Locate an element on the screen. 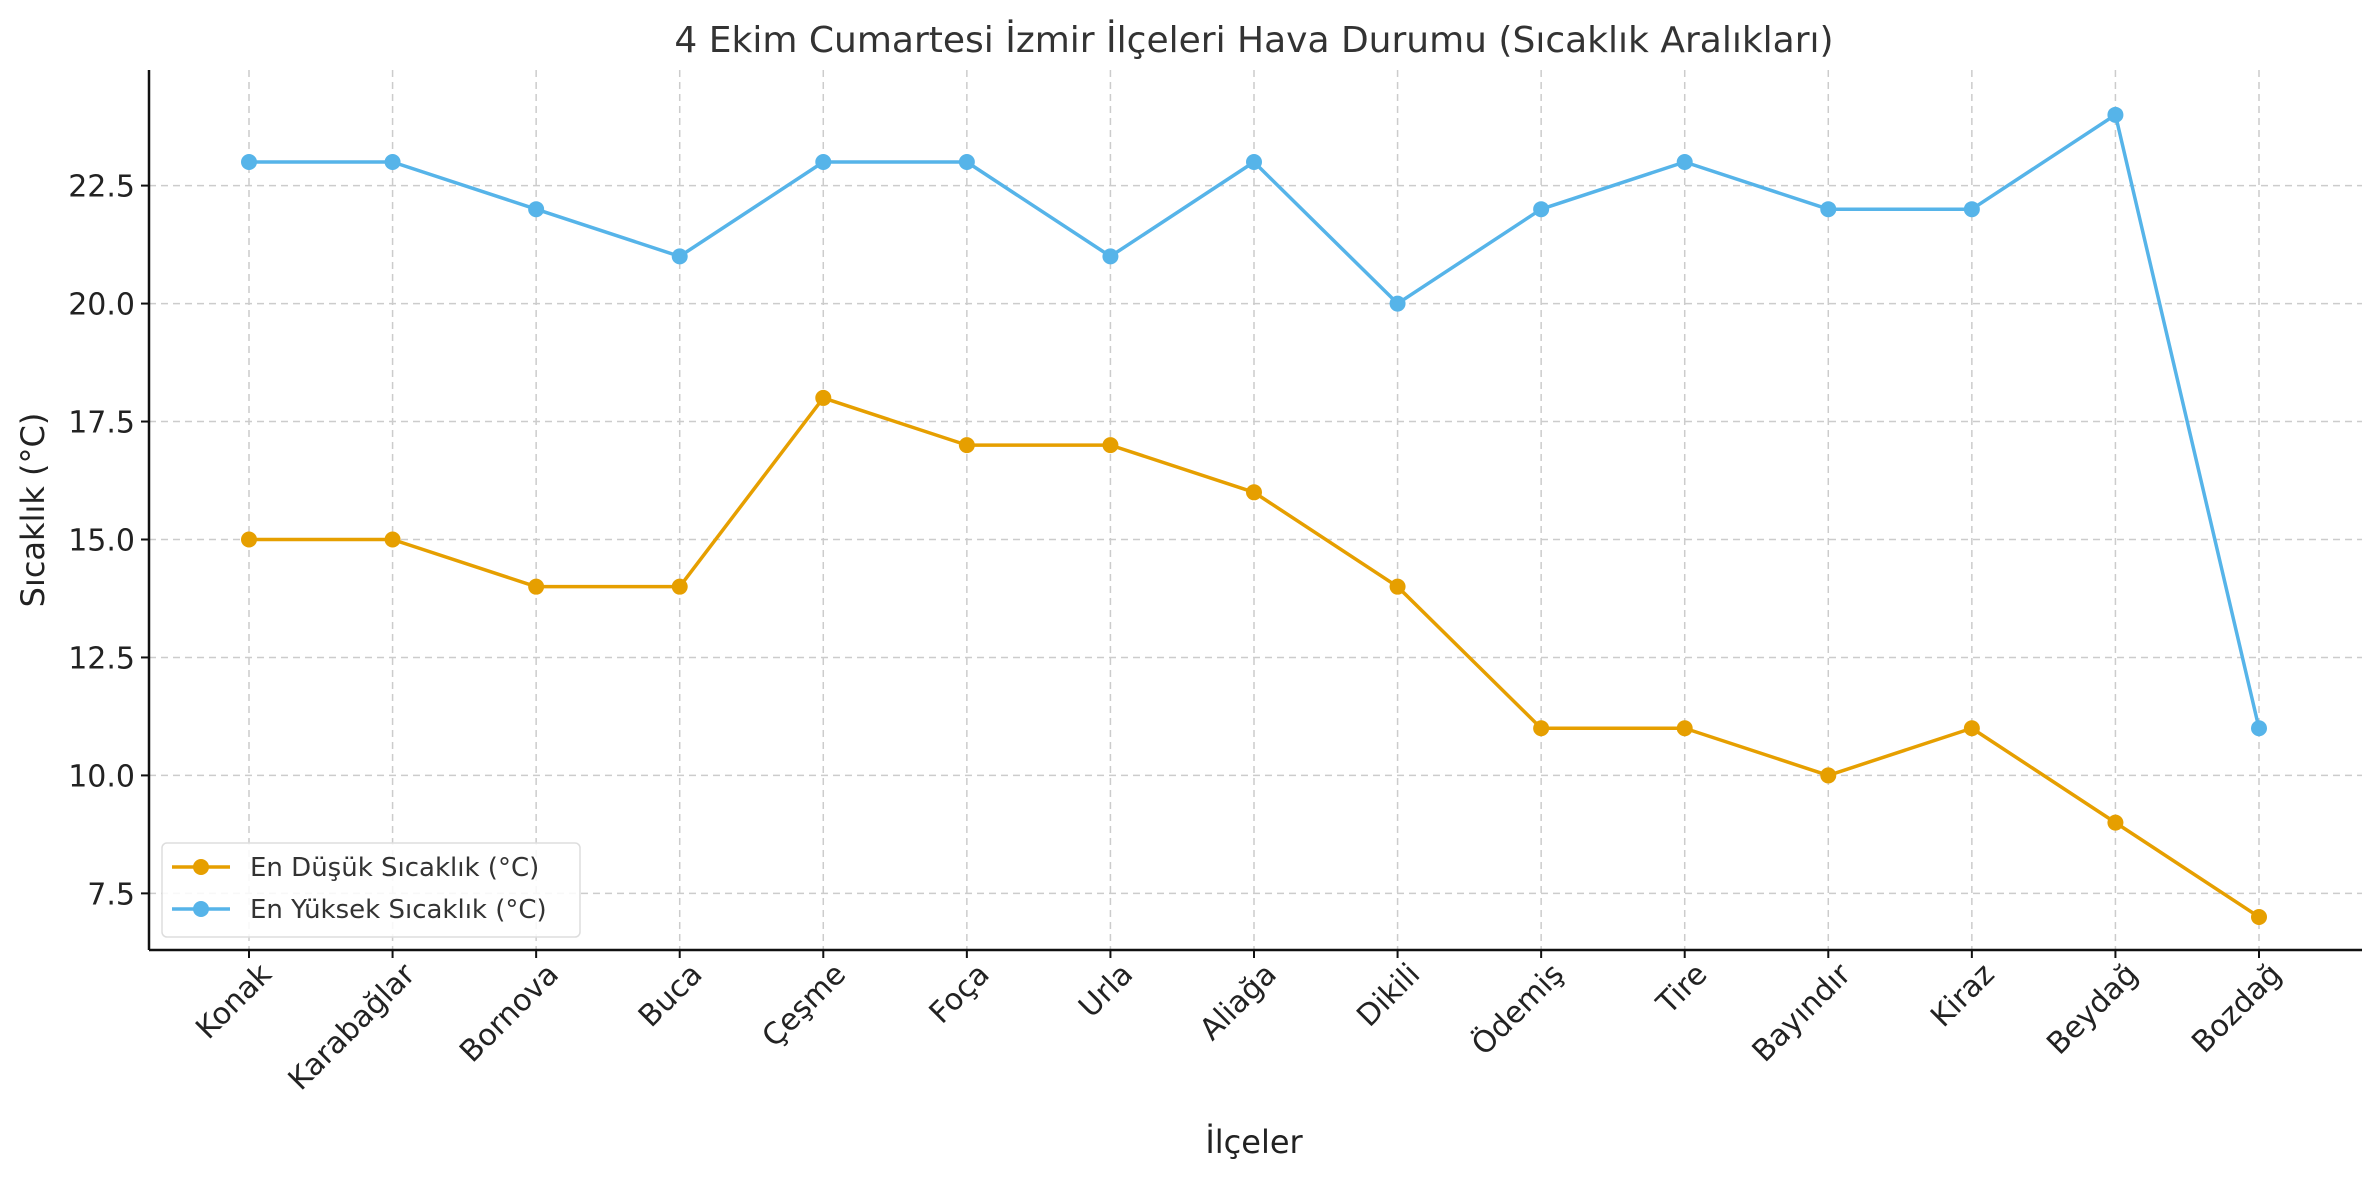  x-tick-label: Buca is located at coordinates (670, 995).